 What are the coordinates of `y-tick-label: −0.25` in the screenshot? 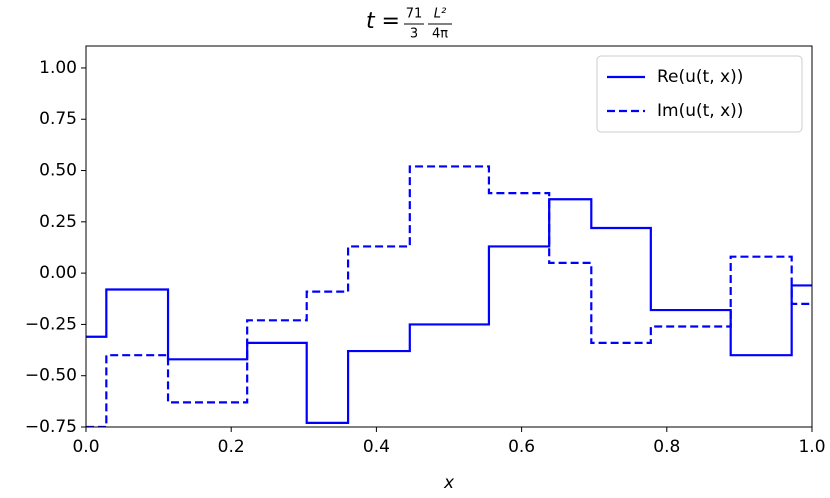 It's located at (51, 324).